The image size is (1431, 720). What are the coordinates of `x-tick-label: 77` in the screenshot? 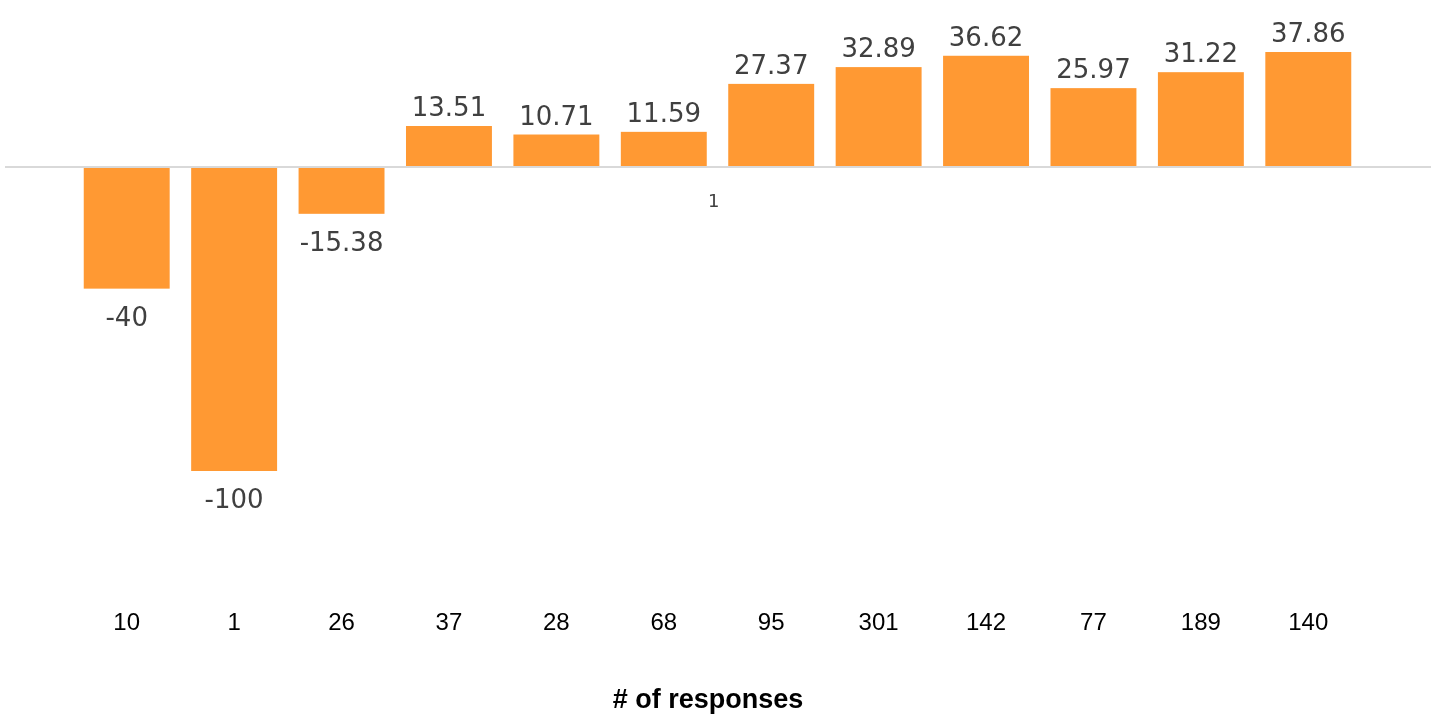 It's located at (1093, 621).